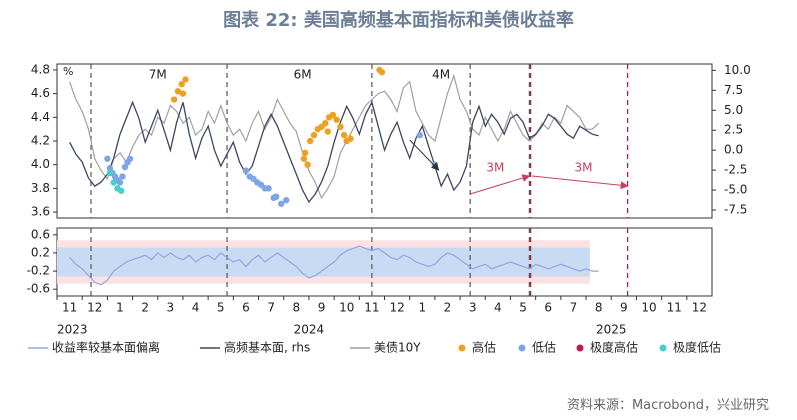 The image size is (797, 420). I want to click on chart-title: 图表 22: 美国高频基本面指标和美债收益率, so click(398, 20).